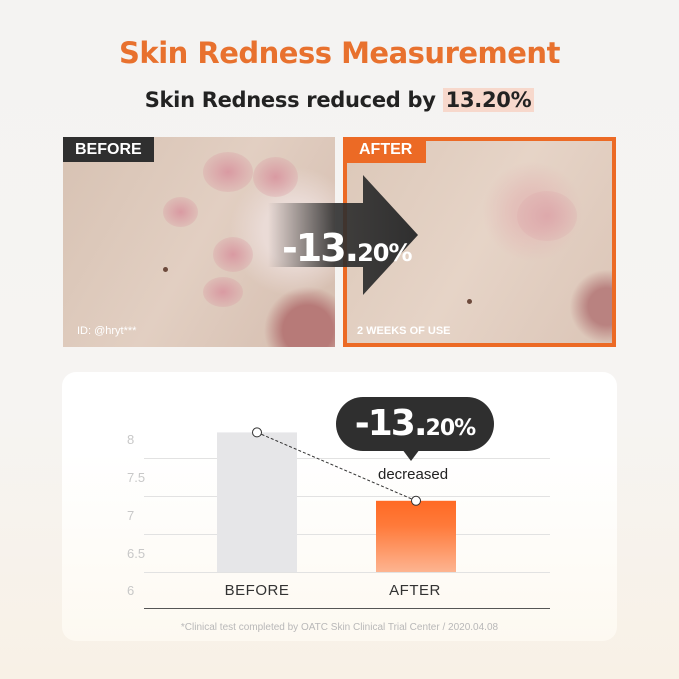 This screenshot has width=679, height=679. I want to click on subtitle-text: Skin Redness reduced by, so click(293, 100).